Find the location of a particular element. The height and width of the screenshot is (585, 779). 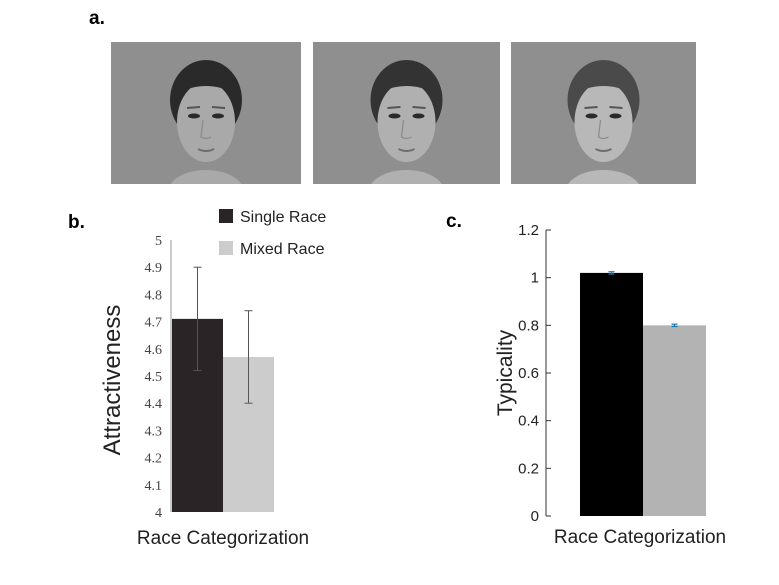

face-asian-image is located at coordinates (206, 113).